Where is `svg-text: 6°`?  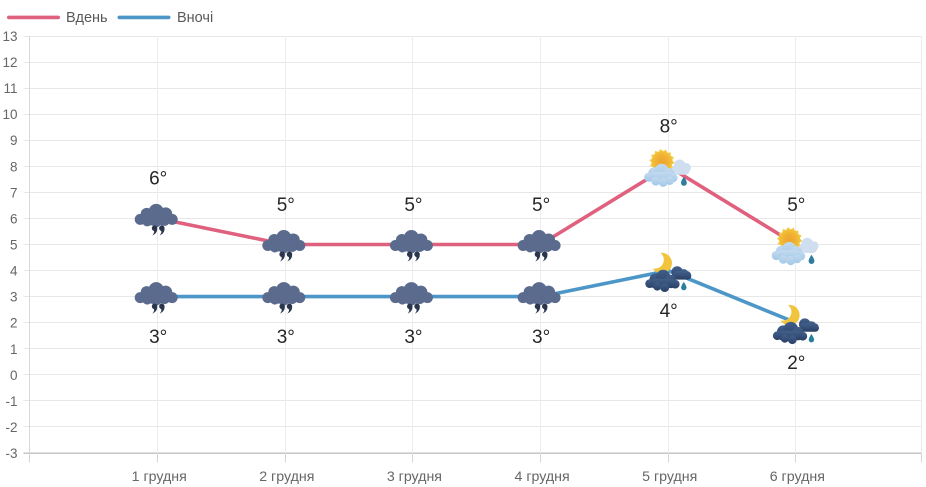 svg-text: 6° is located at coordinates (158, 179).